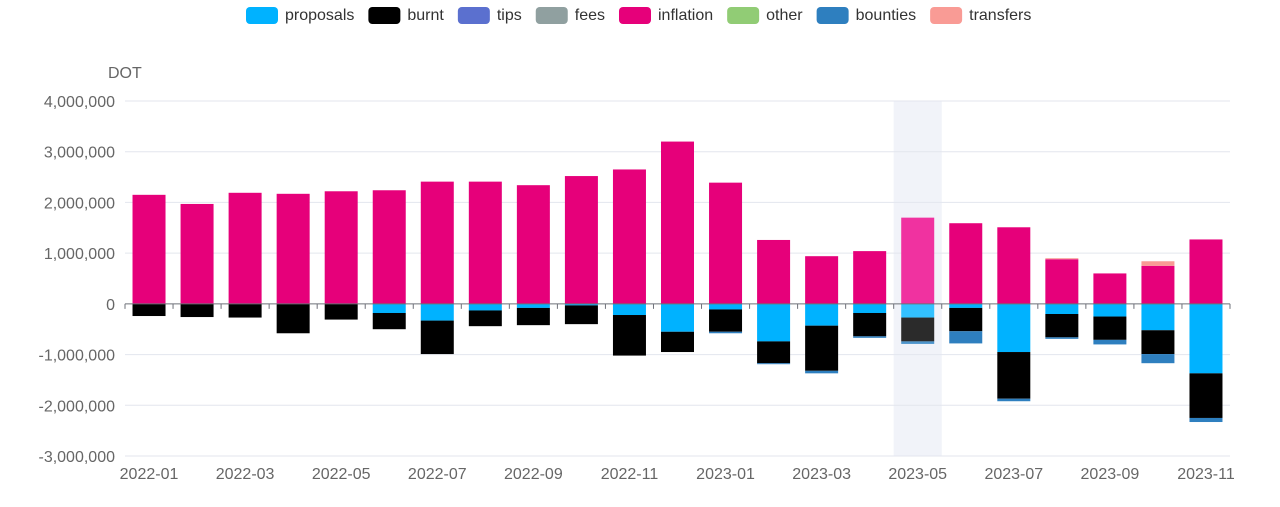 The width and height of the screenshot is (1280, 507). I want to click on legend-item-inflation: inflation, so click(666, 15).